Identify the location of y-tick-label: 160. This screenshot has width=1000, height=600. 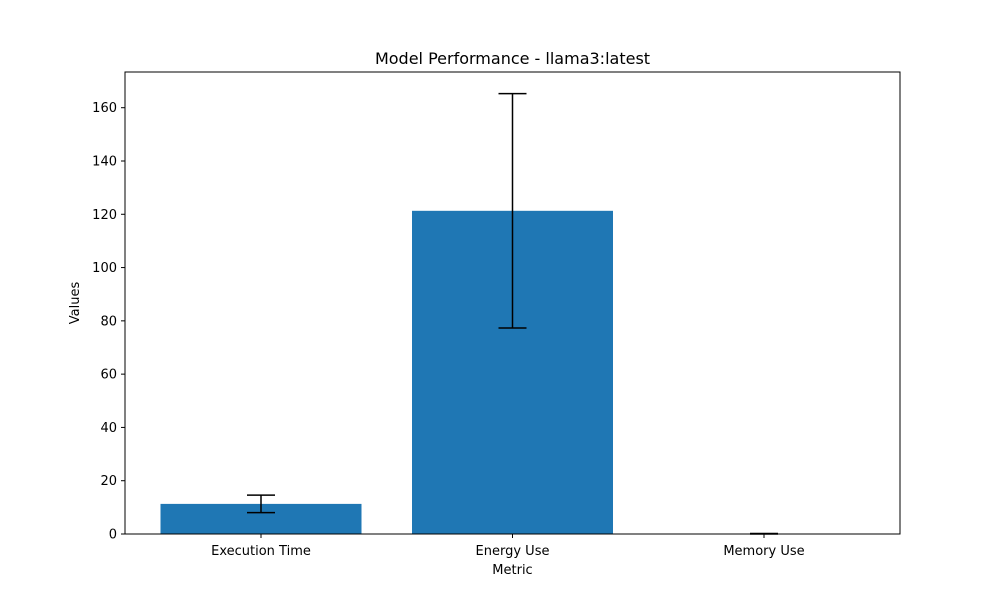
(104, 108).